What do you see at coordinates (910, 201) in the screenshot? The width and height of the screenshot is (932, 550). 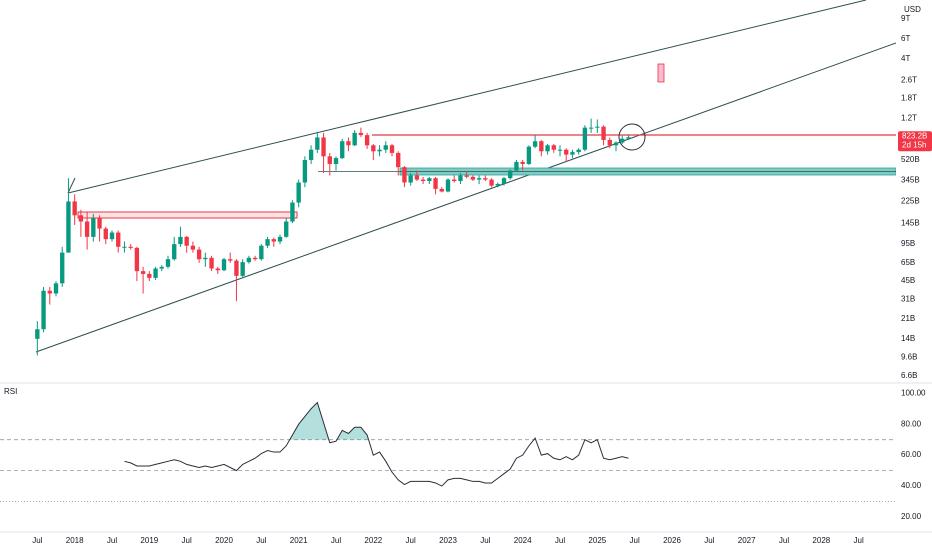 I see `y-tick-label: 225B` at bounding box center [910, 201].